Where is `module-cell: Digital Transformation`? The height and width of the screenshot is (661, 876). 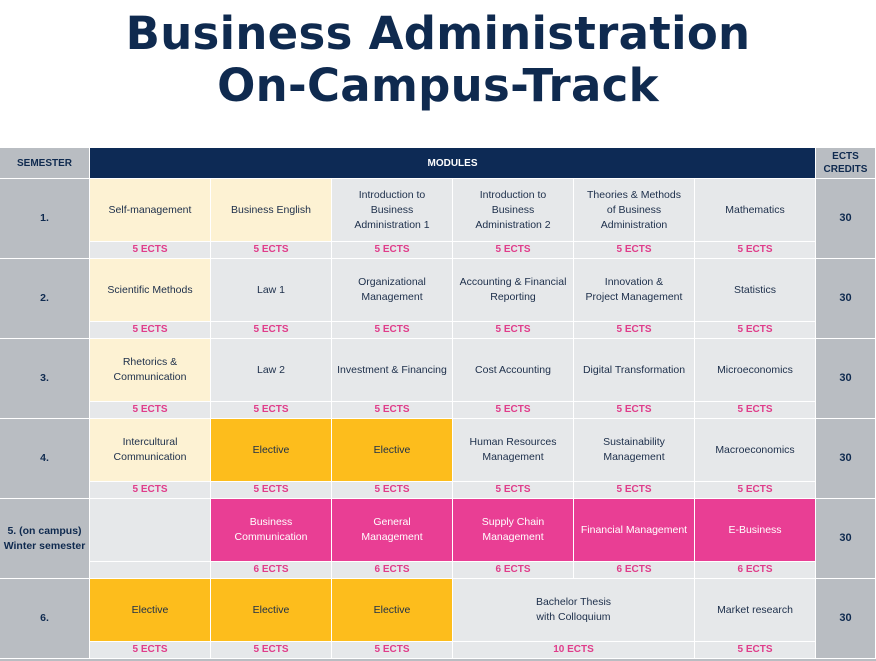 module-cell: Digital Transformation is located at coordinates (634, 370).